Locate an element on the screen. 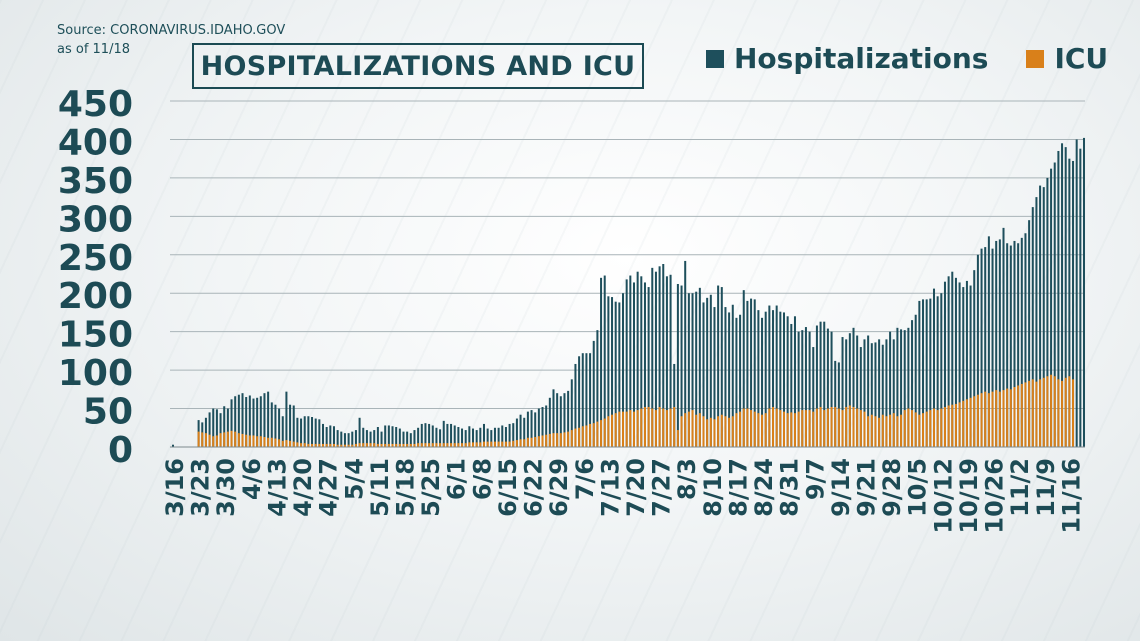  x-tick-label: 11/16 is located at coordinates (1071, 496).